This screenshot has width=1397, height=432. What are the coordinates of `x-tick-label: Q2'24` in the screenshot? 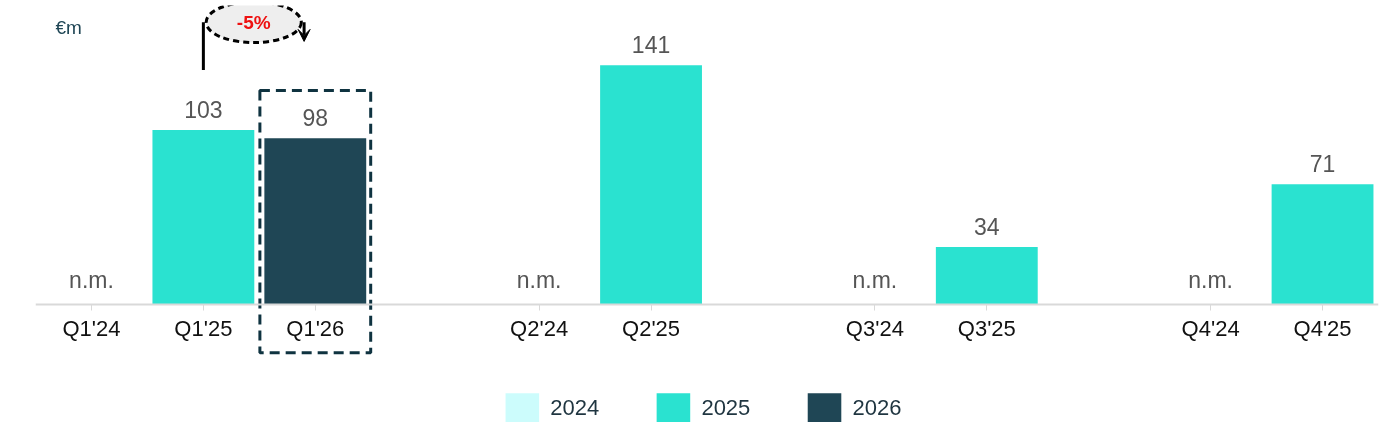 It's located at (539, 328).